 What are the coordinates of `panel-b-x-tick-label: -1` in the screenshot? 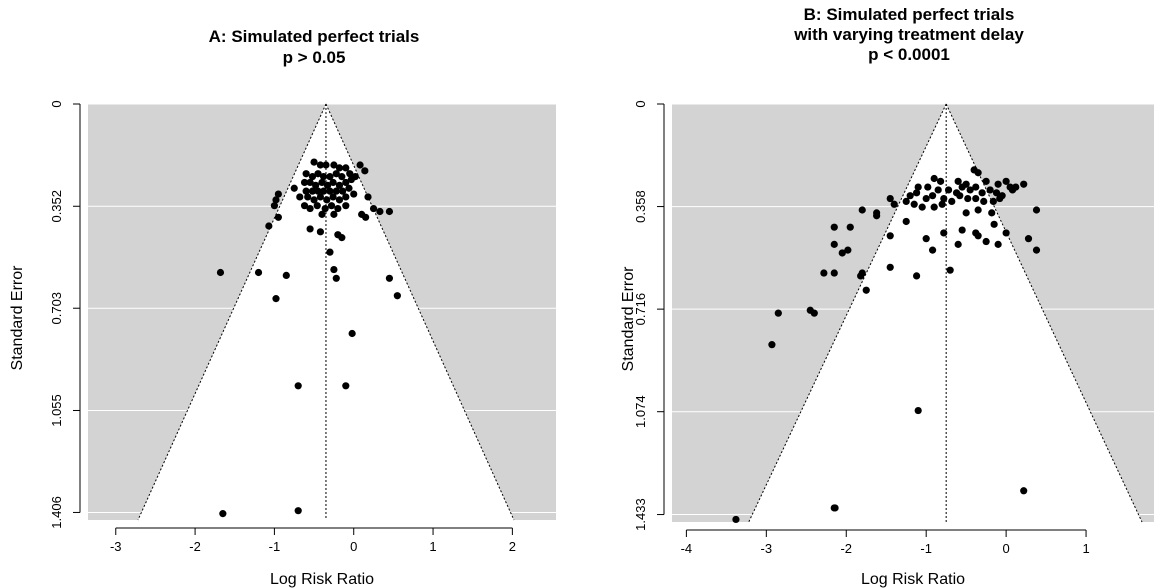 It's located at (926, 548).